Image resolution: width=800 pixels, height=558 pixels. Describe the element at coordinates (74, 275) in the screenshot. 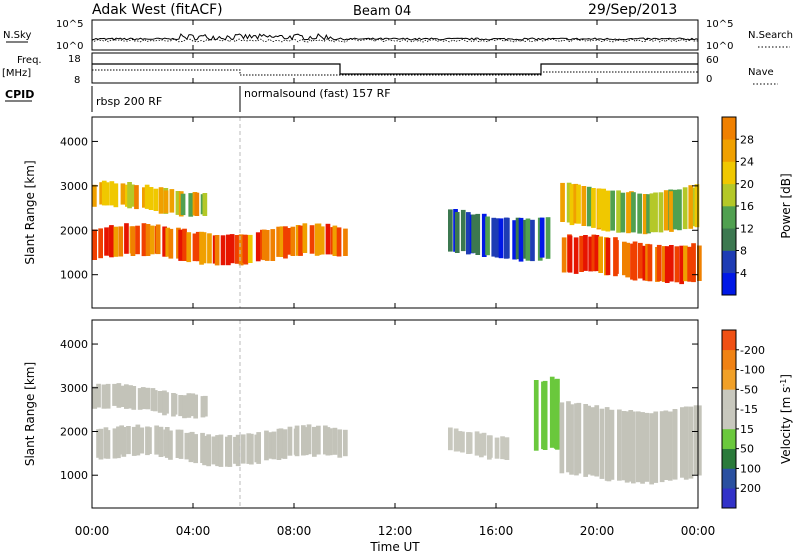

I see `power-ytick-label: 1000` at that location.